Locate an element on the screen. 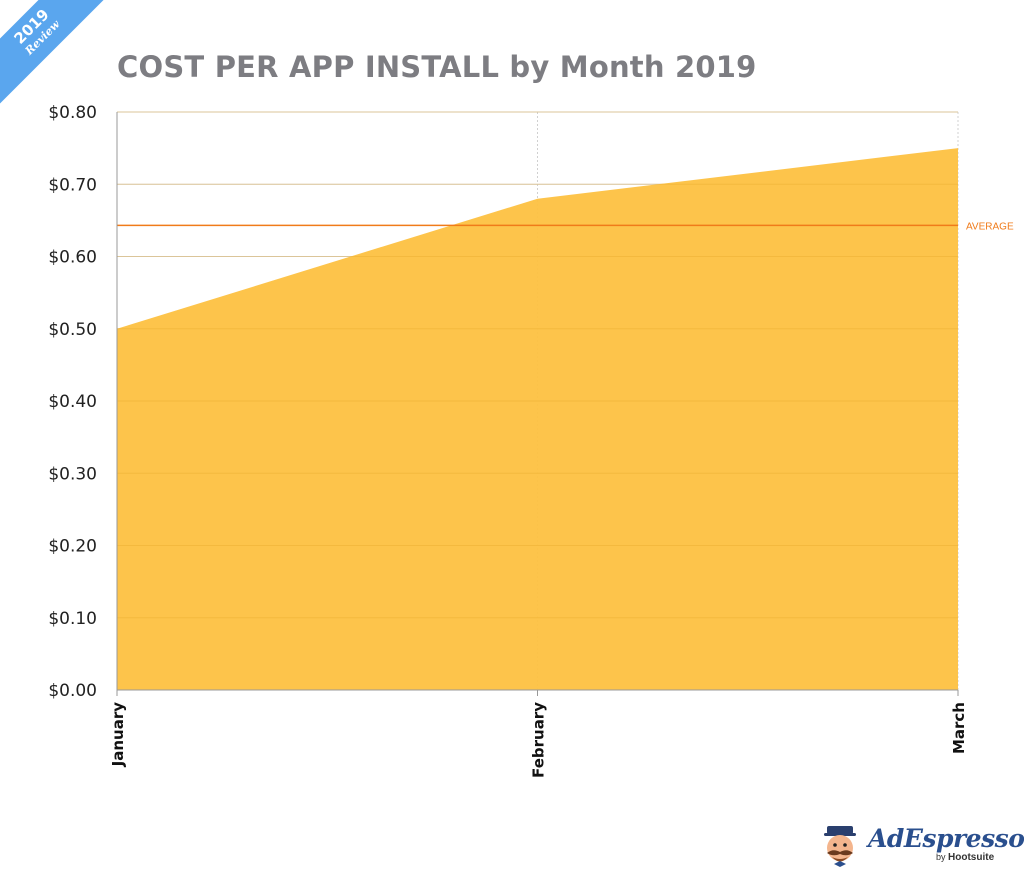  brand-by: by is located at coordinates (941, 857).